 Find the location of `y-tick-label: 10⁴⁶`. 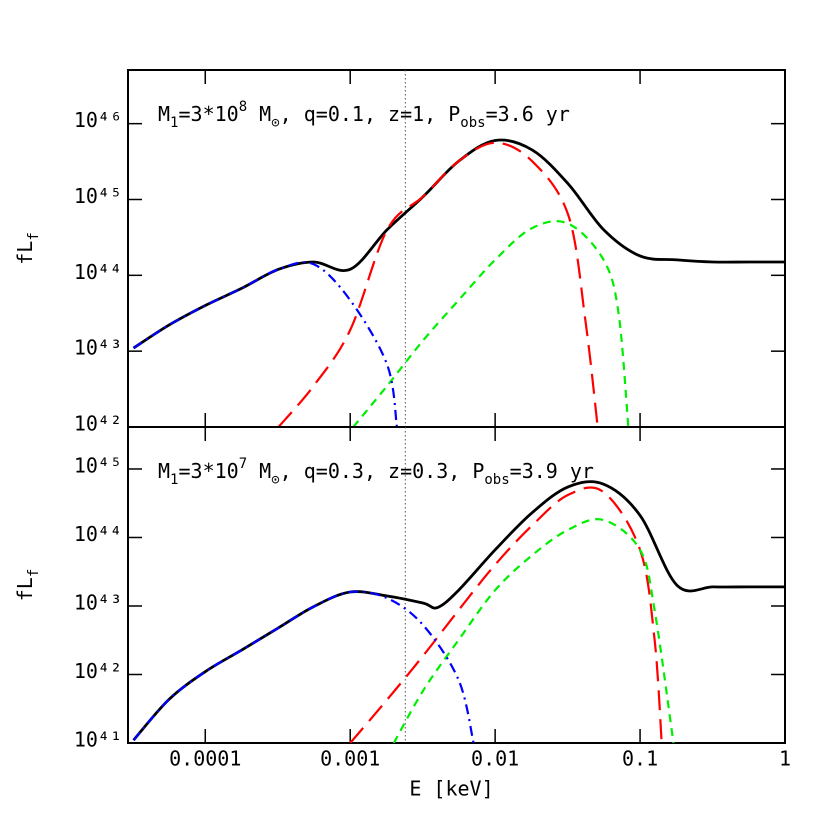

y-tick-label: 10⁴⁶ is located at coordinates (98, 120).